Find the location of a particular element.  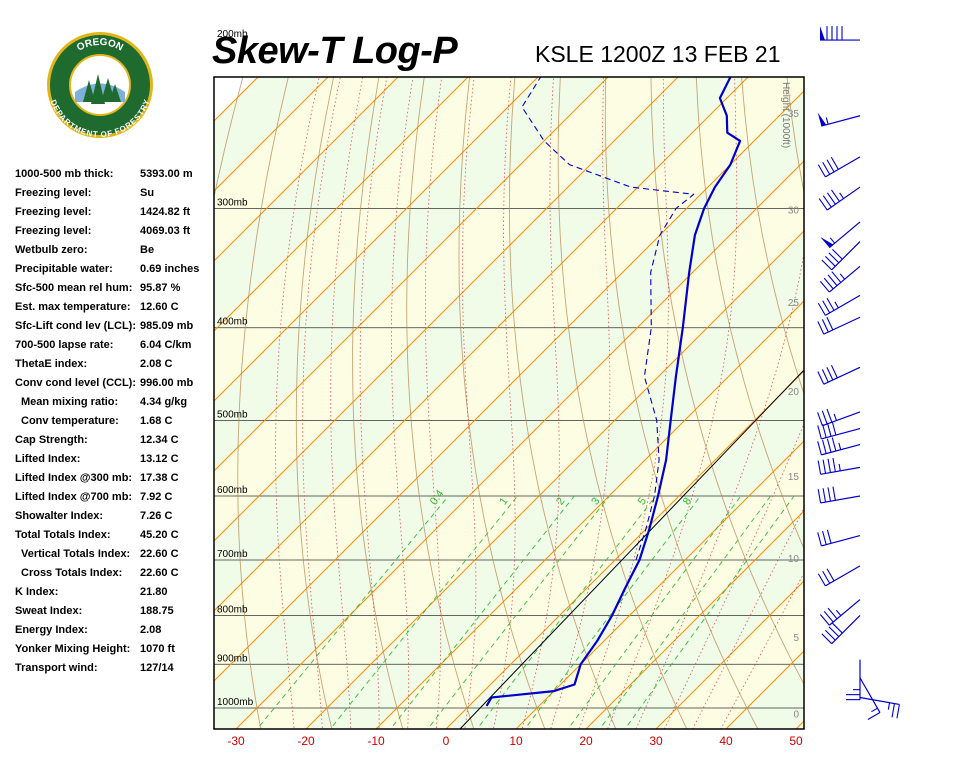

index-value: 13.12 C is located at coordinates (159, 459).